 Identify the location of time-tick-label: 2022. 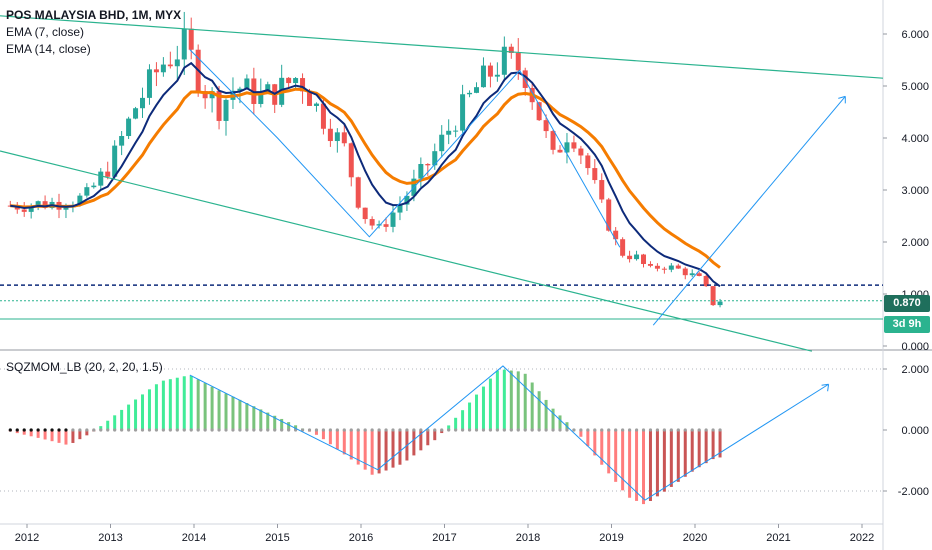
(862, 538).